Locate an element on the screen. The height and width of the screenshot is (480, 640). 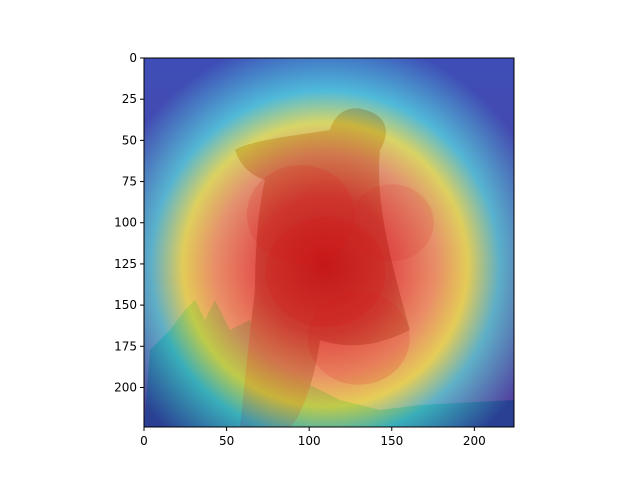
y-tick-label: 200 is located at coordinates (125, 387).